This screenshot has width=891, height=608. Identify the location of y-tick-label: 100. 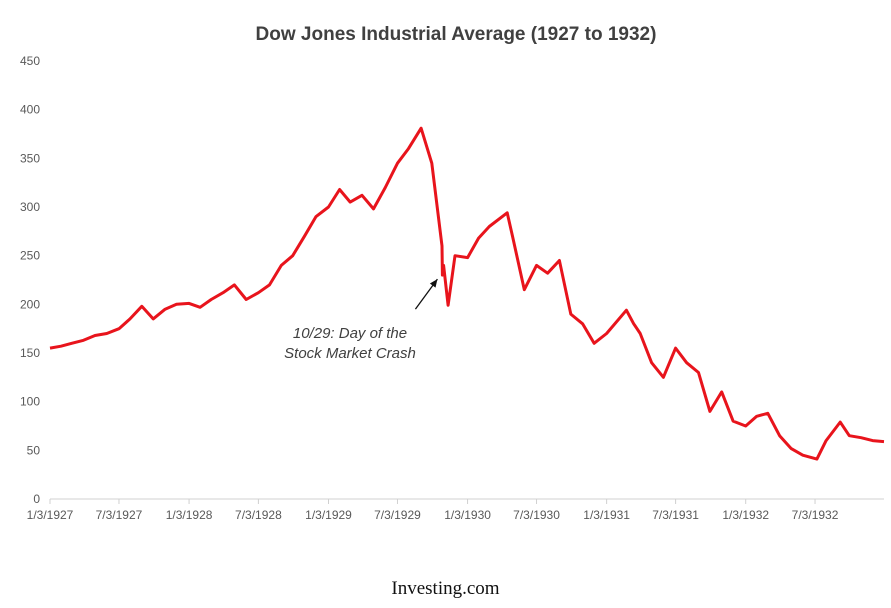
(30, 402).